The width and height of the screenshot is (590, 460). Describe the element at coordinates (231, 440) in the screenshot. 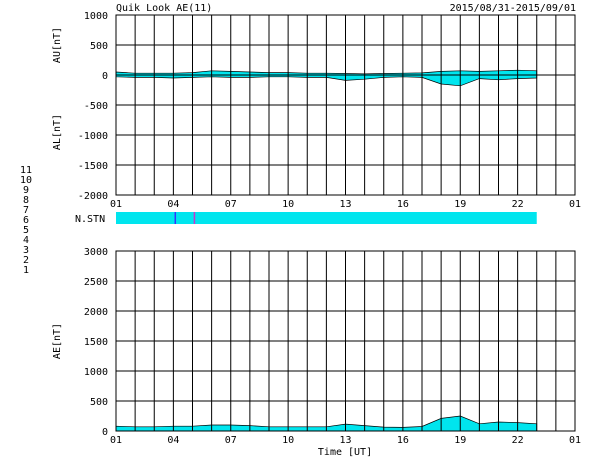

I see `ae-xtick-label: 07` at that location.